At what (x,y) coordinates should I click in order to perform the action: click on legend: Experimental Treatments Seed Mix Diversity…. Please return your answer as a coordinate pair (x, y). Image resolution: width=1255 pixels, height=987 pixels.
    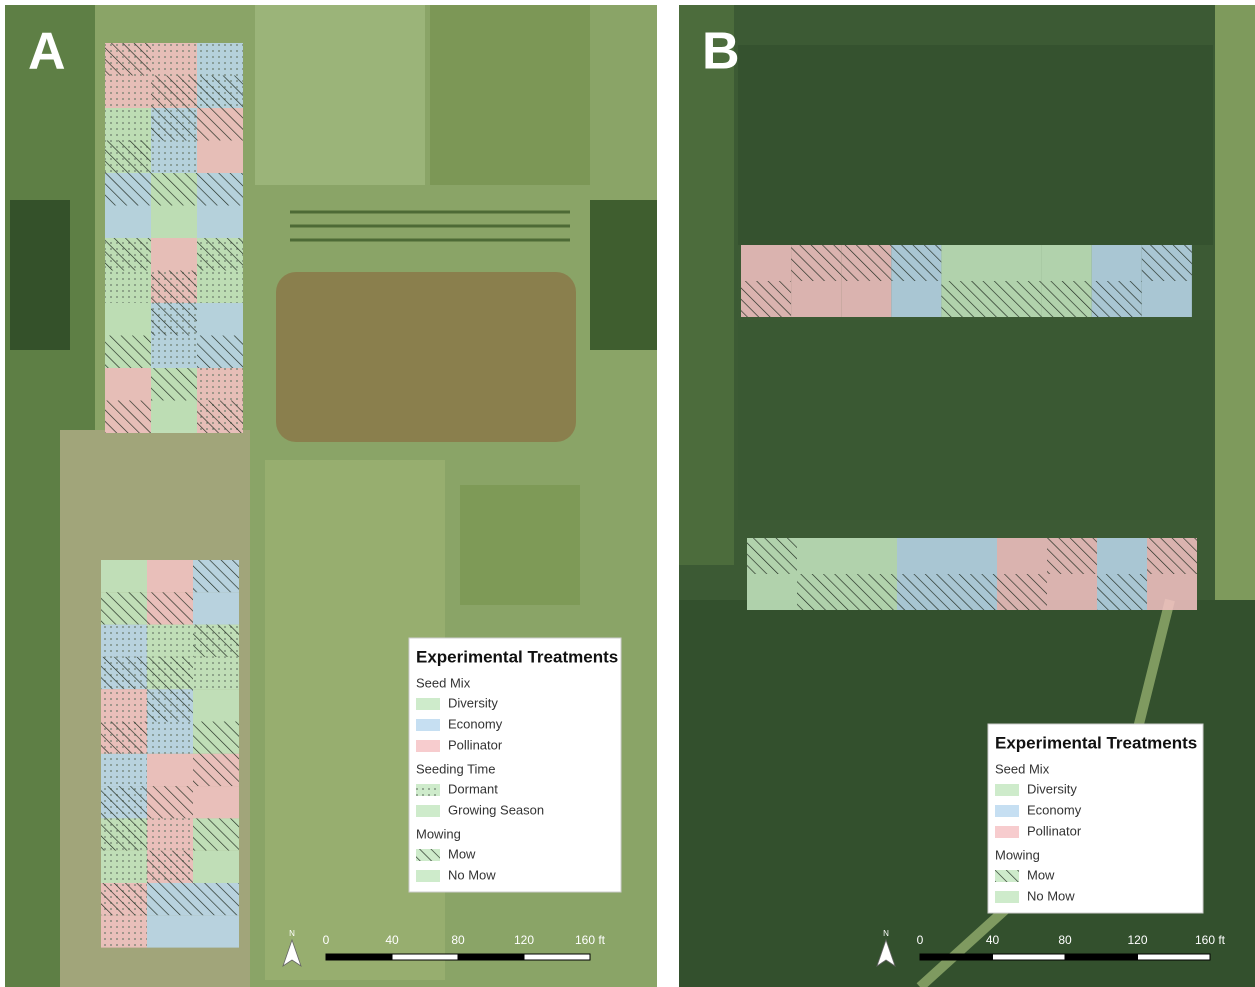
    Looking at the image, I should click on (1095, 818).